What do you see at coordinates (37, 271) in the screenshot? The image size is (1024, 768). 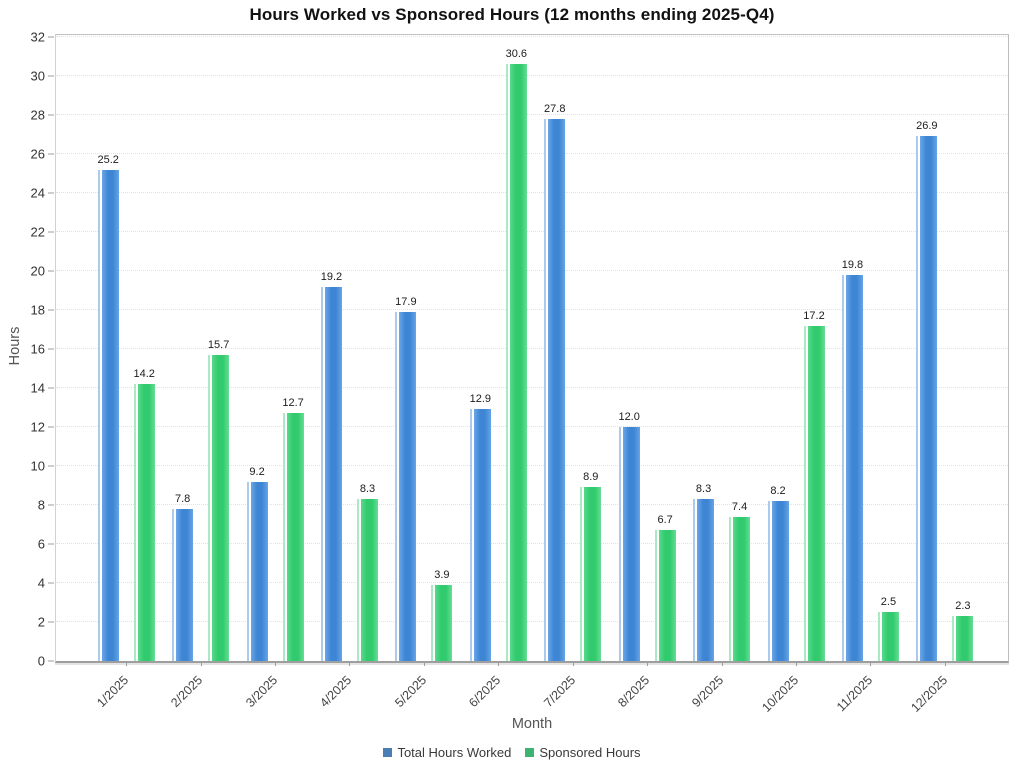 I see `y-tick-label: 20` at bounding box center [37, 271].